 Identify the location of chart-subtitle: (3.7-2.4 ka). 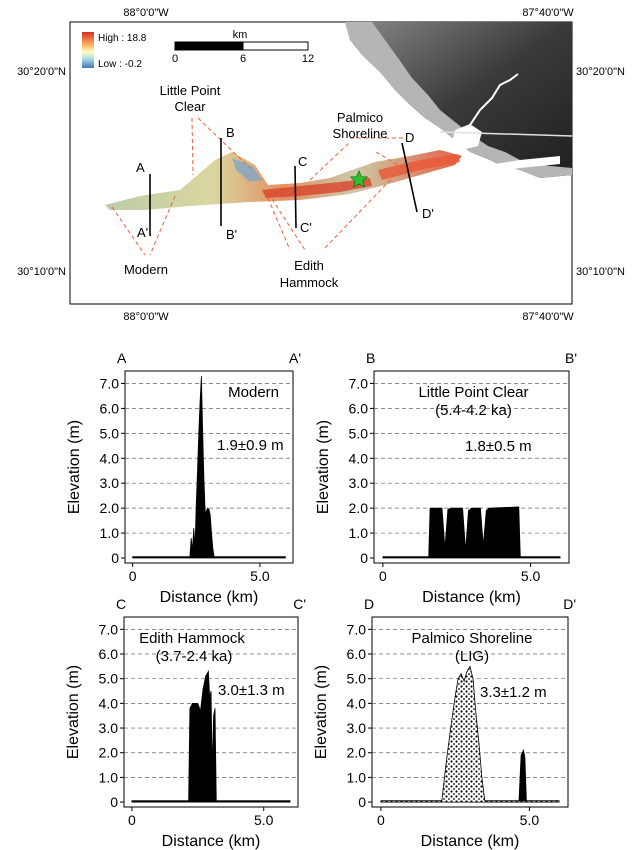
(194, 656).